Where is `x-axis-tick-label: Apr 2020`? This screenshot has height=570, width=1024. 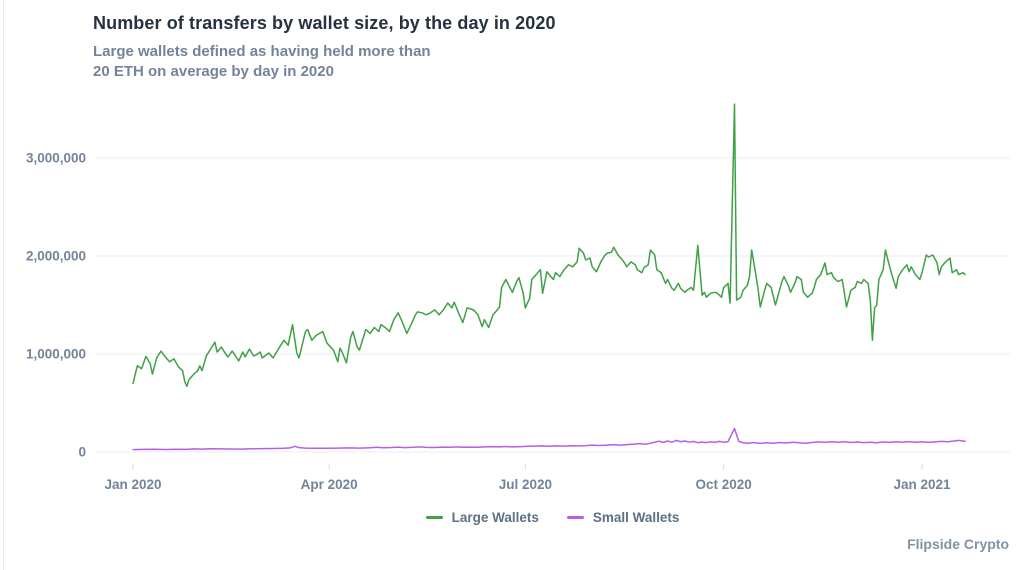 x-axis-tick-label: Apr 2020 is located at coordinates (329, 484).